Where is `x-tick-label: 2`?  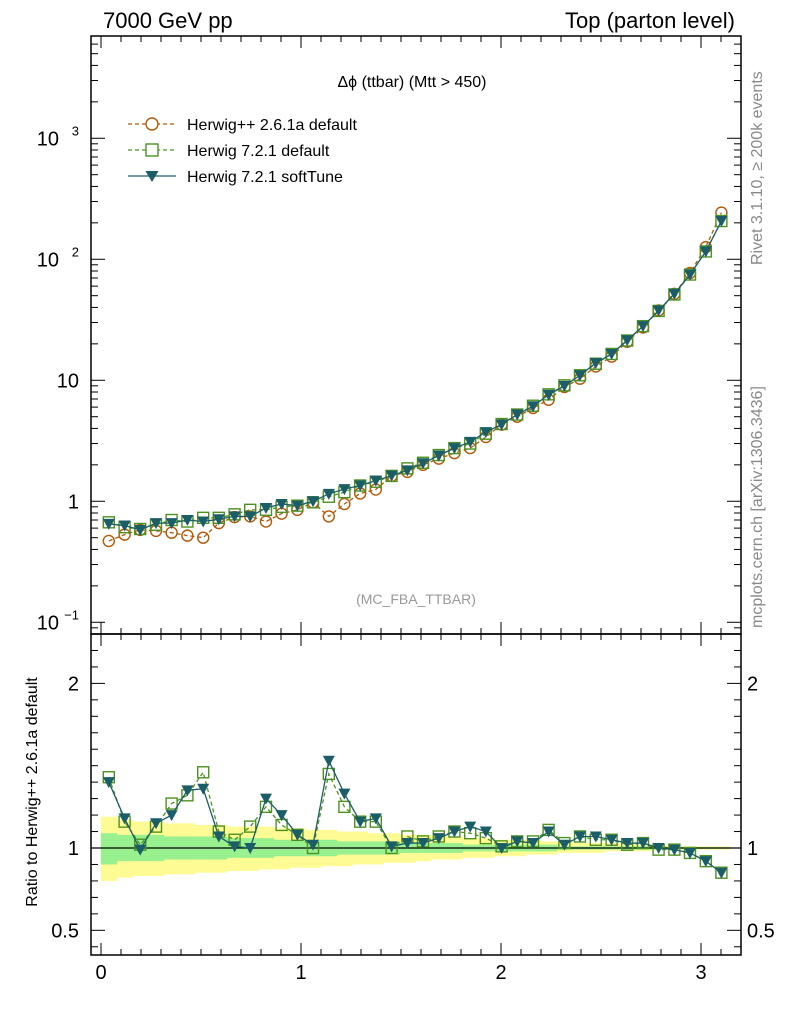
x-tick-label: 2 is located at coordinates (500, 973).